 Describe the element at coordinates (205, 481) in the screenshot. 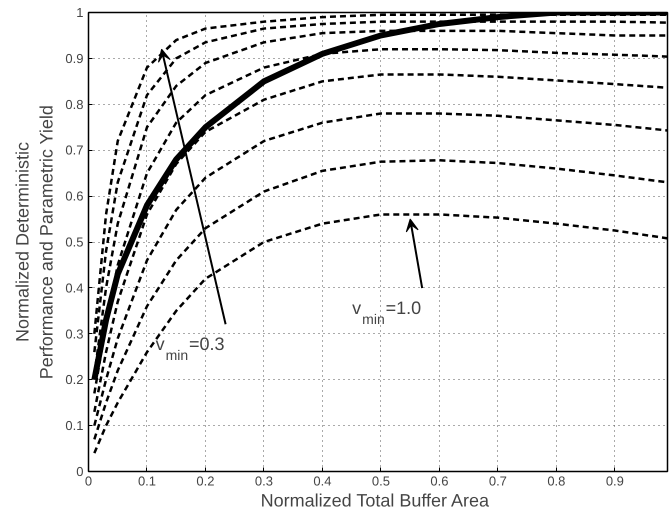

I see `x-tick-label: 0.2` at that location.